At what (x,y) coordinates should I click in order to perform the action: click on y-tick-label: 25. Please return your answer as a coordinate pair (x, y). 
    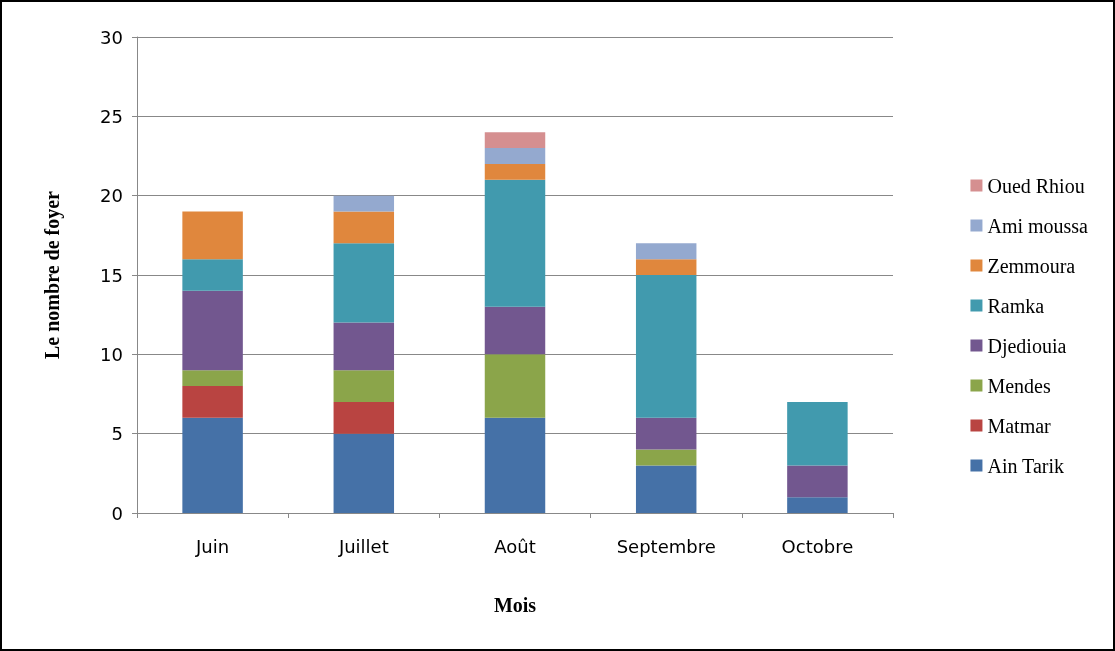
    Looking at the image, I should click on (111, 116).